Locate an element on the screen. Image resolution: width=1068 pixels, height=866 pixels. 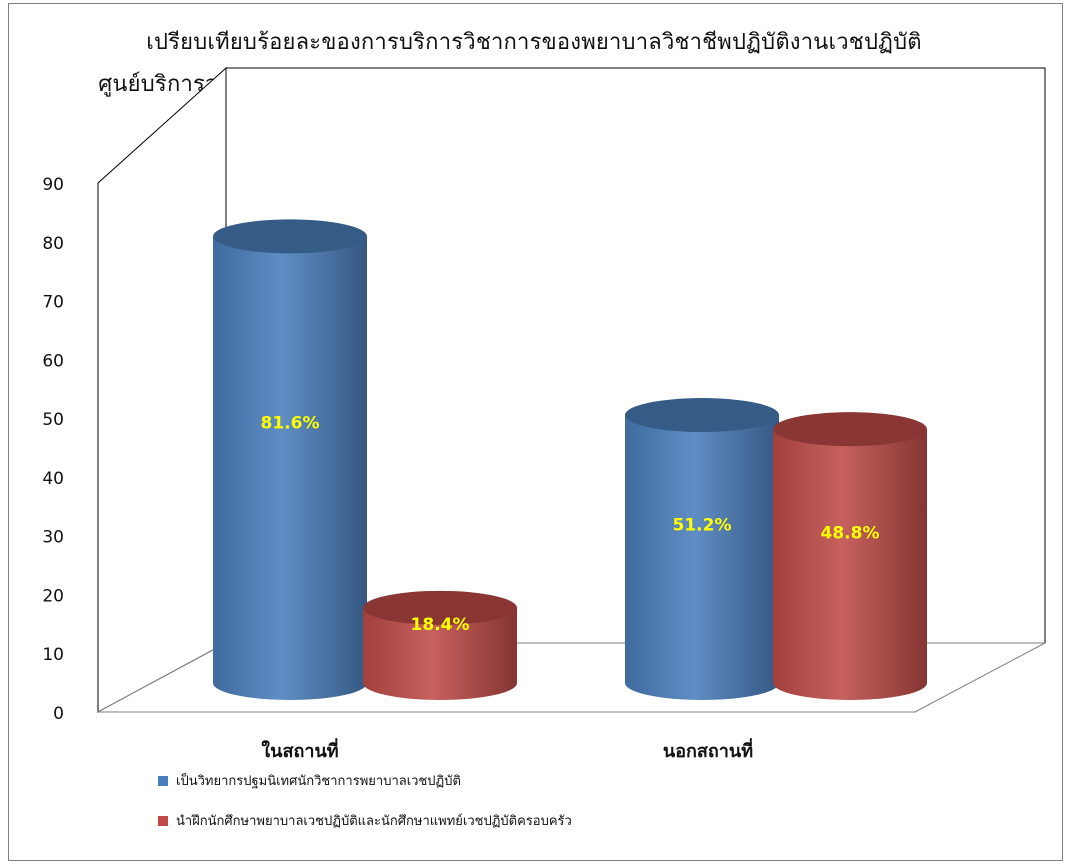
y-tick-label: 0 is located at coordinates (58, 714).